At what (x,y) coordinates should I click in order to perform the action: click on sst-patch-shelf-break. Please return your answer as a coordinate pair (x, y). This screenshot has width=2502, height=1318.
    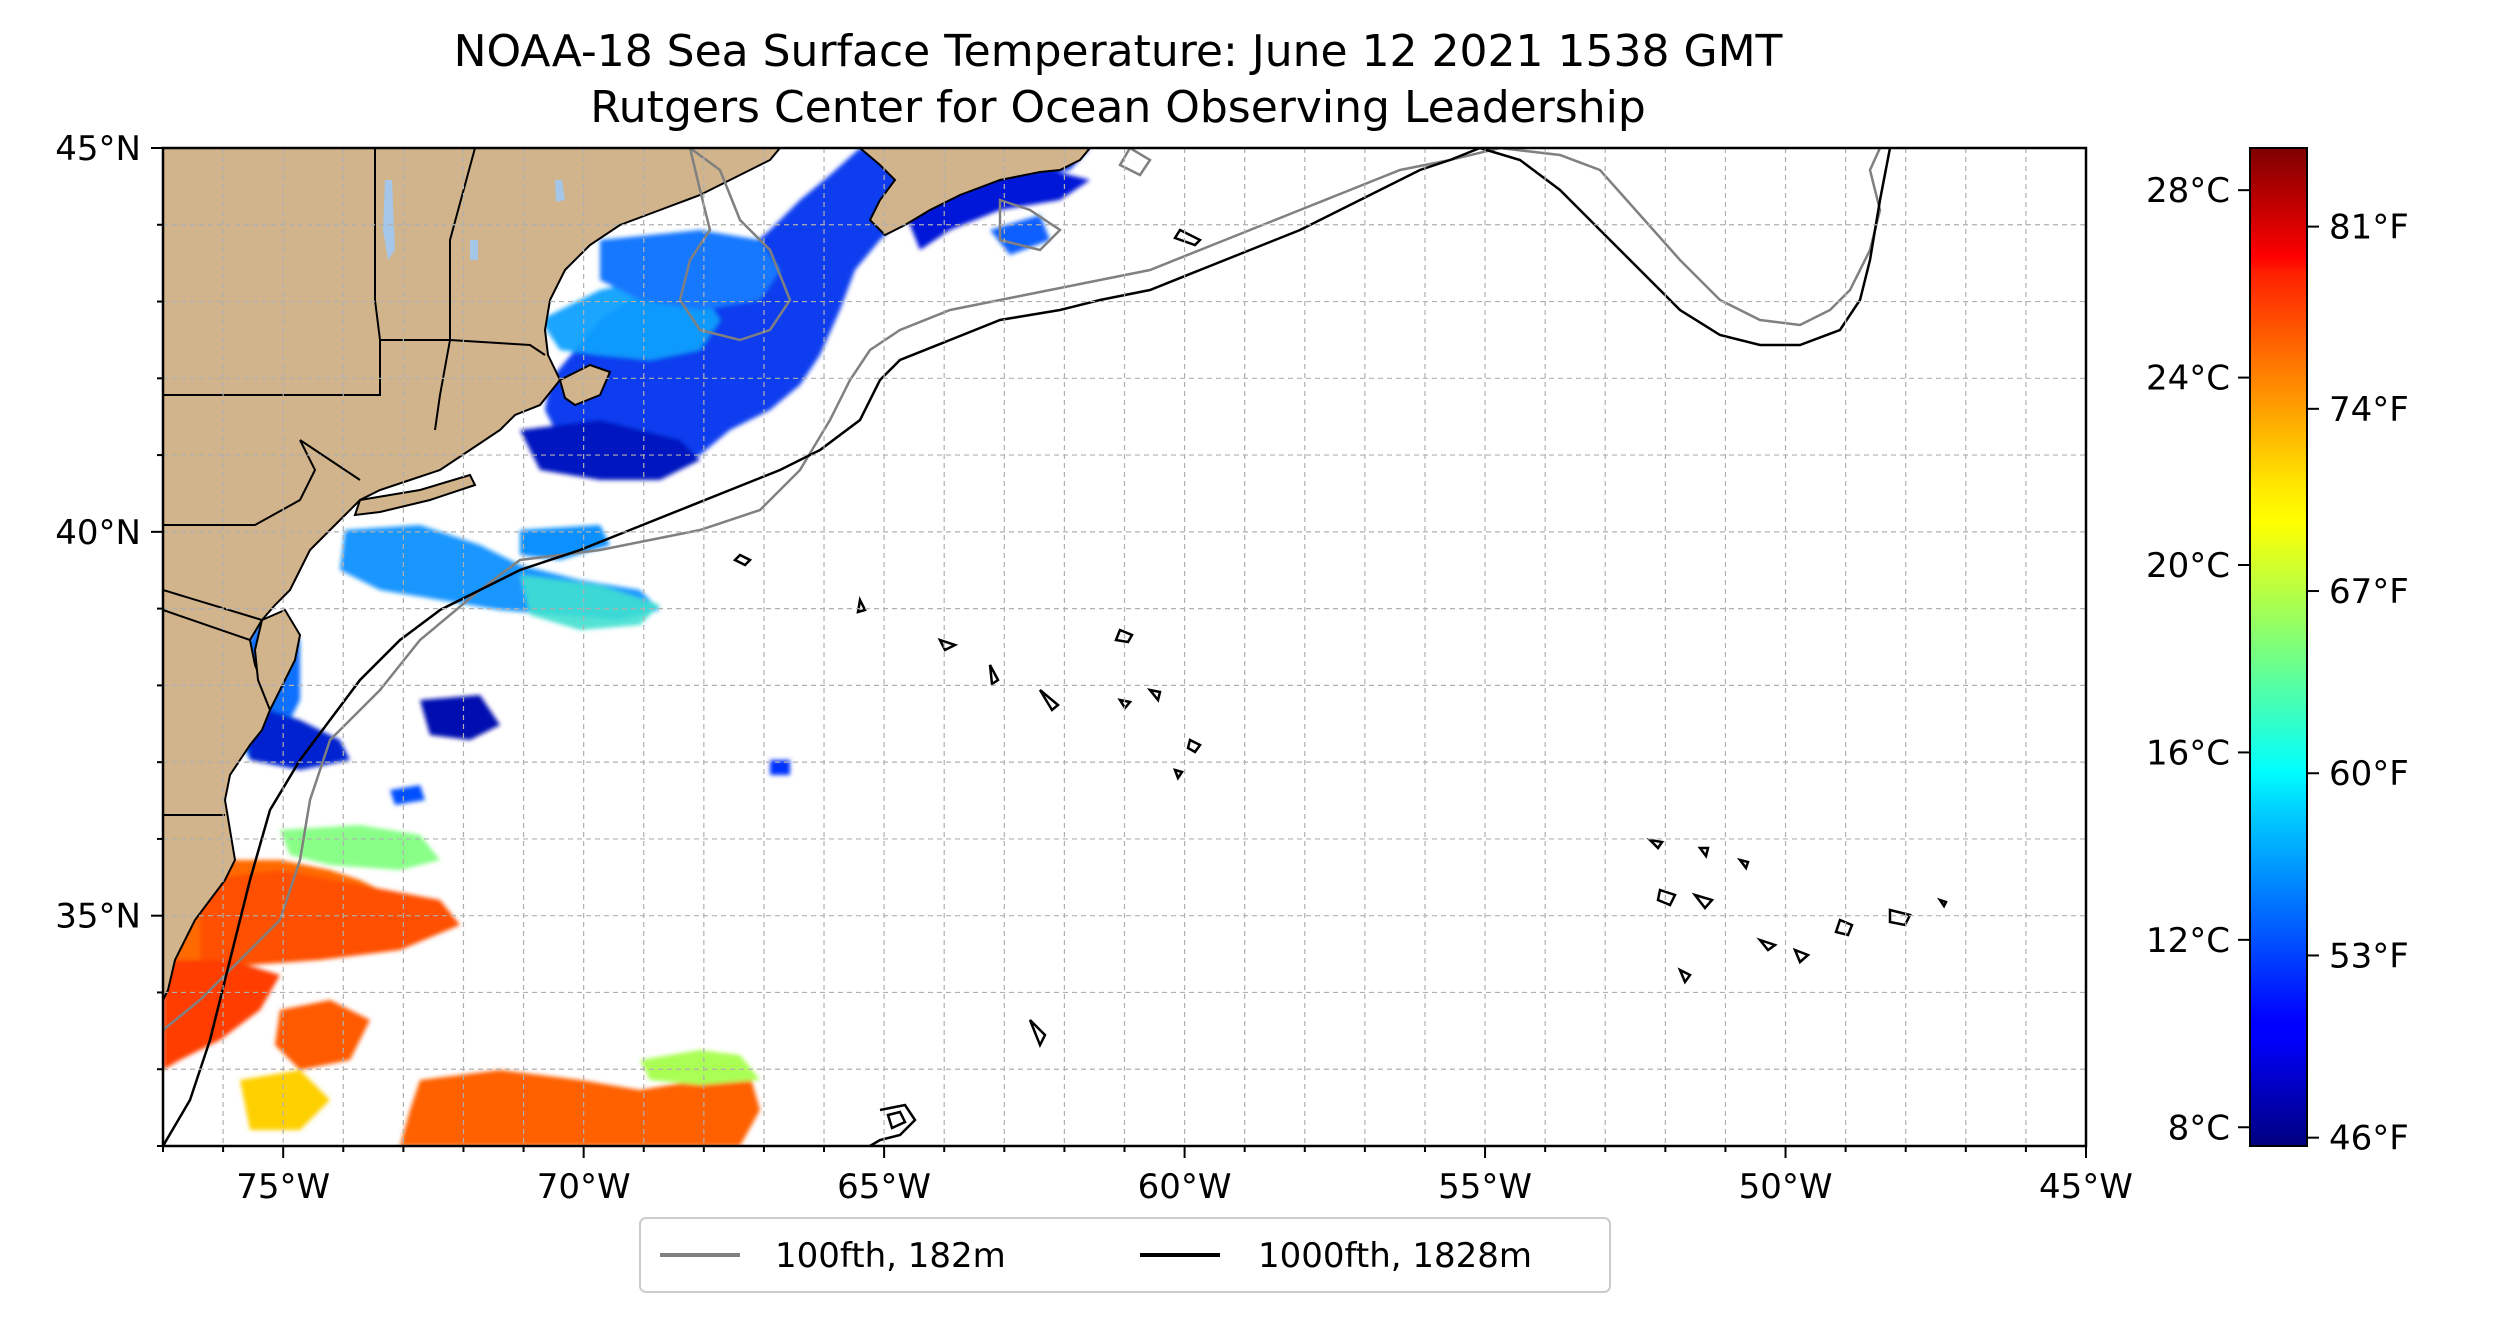
    Looking at the image, I should click on (590, 602).